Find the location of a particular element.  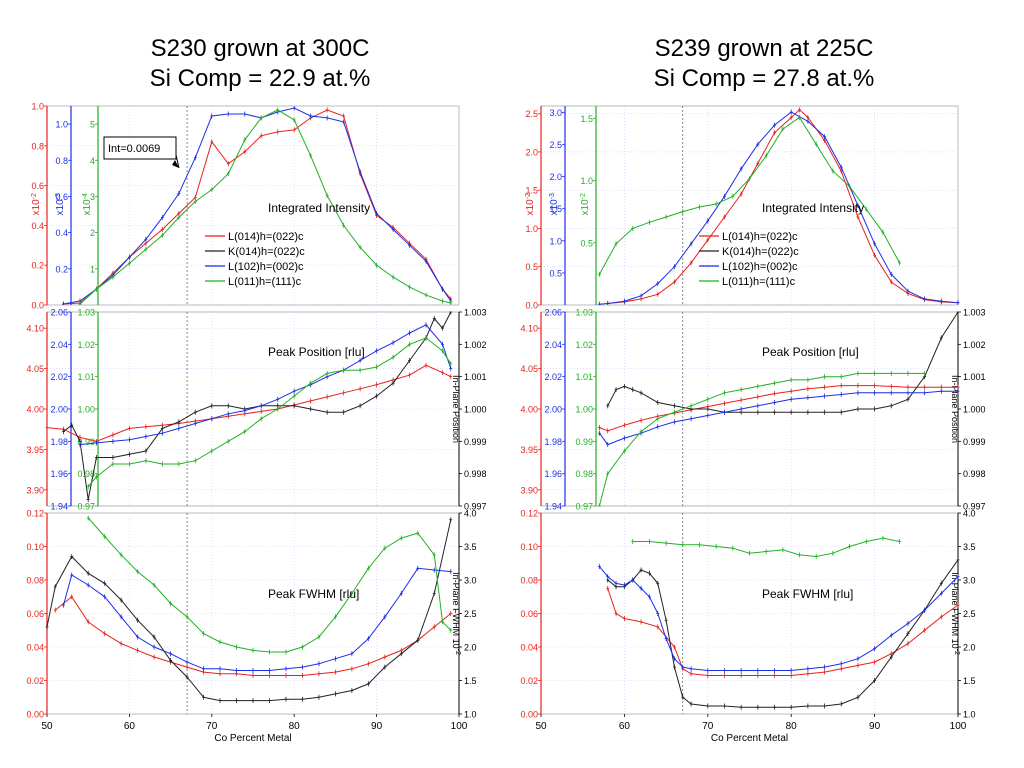

right-title-line1: S239 grown at 225C is located at coordinates (764, 48).